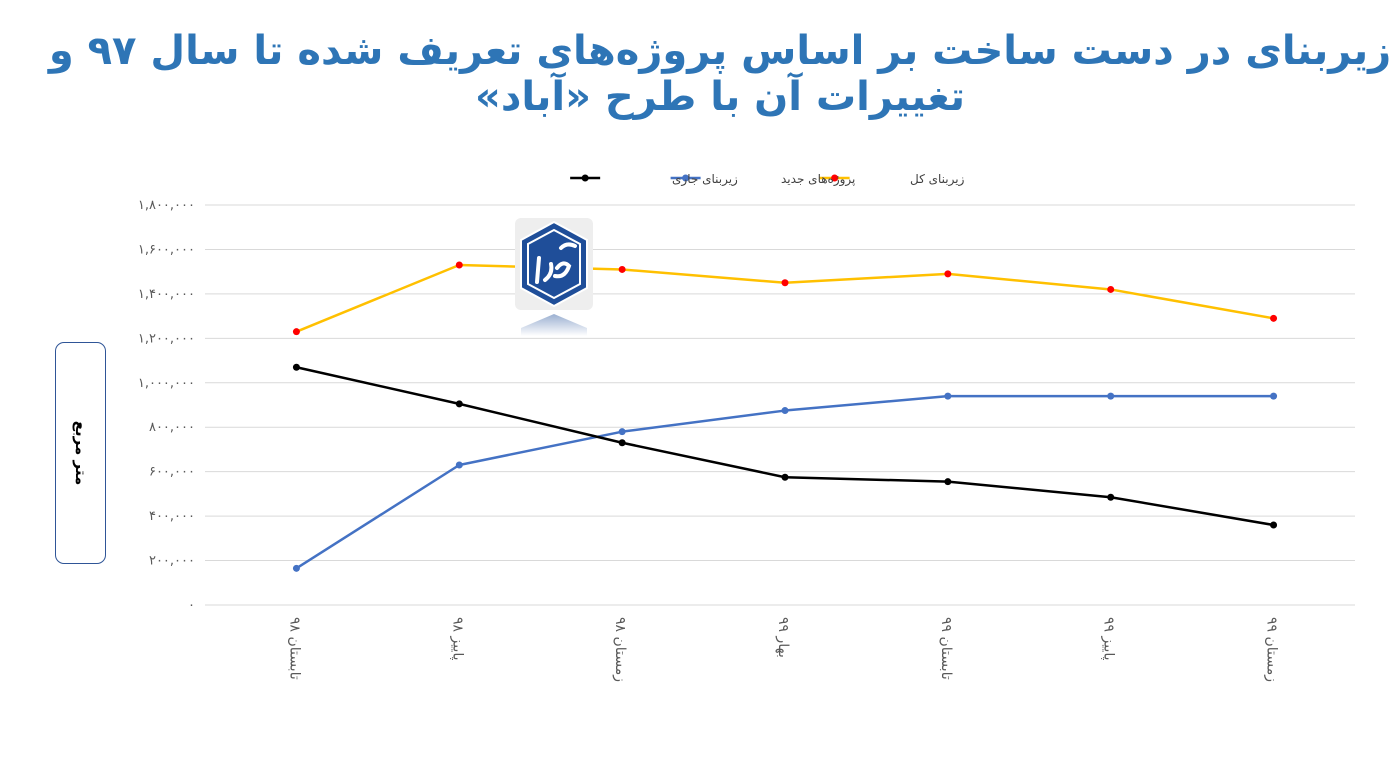  Describe the element at coordinates (166, 294) in the screenshot. I see `y-tick-label: ۱,۴۰۰,۰۰۰` at that location.